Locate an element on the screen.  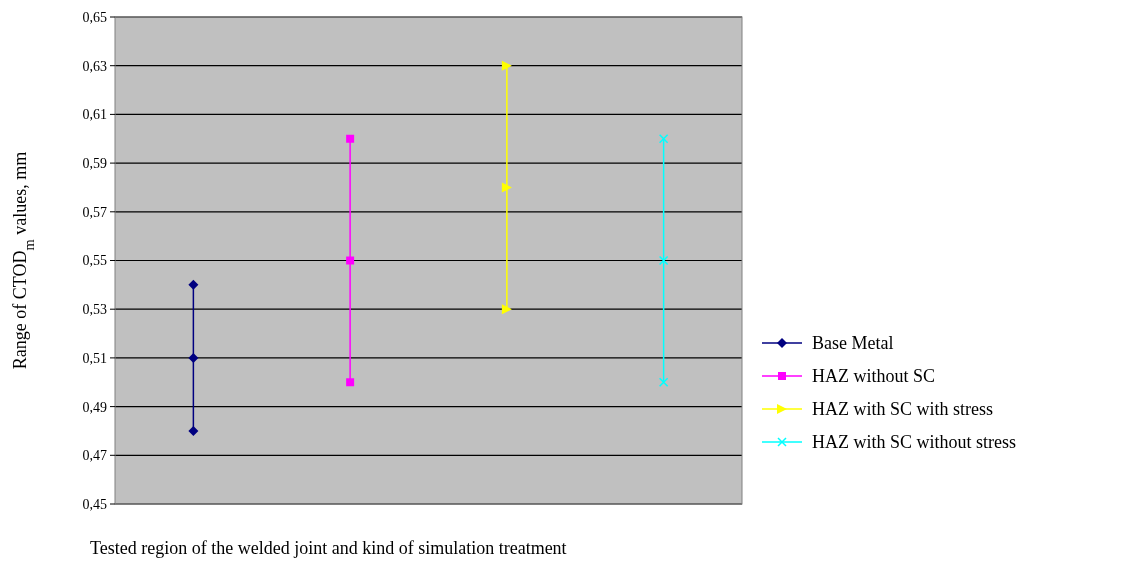
y-tick-label: 0,55 is located at coordinates (94, 261).